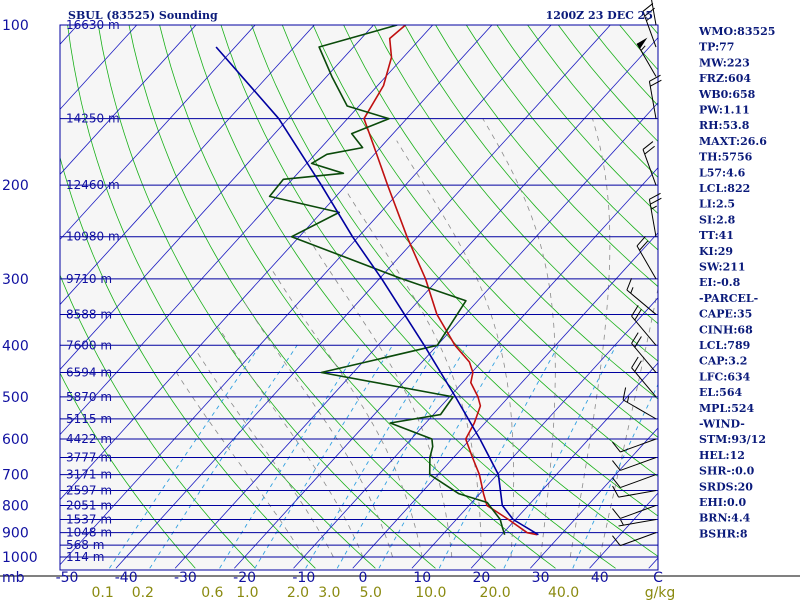 The image size is (800, 600). What do you see at coordinates (716, 47) in the screenshot?
I see `index-value: TP:77` at bounding box center [716, 47].